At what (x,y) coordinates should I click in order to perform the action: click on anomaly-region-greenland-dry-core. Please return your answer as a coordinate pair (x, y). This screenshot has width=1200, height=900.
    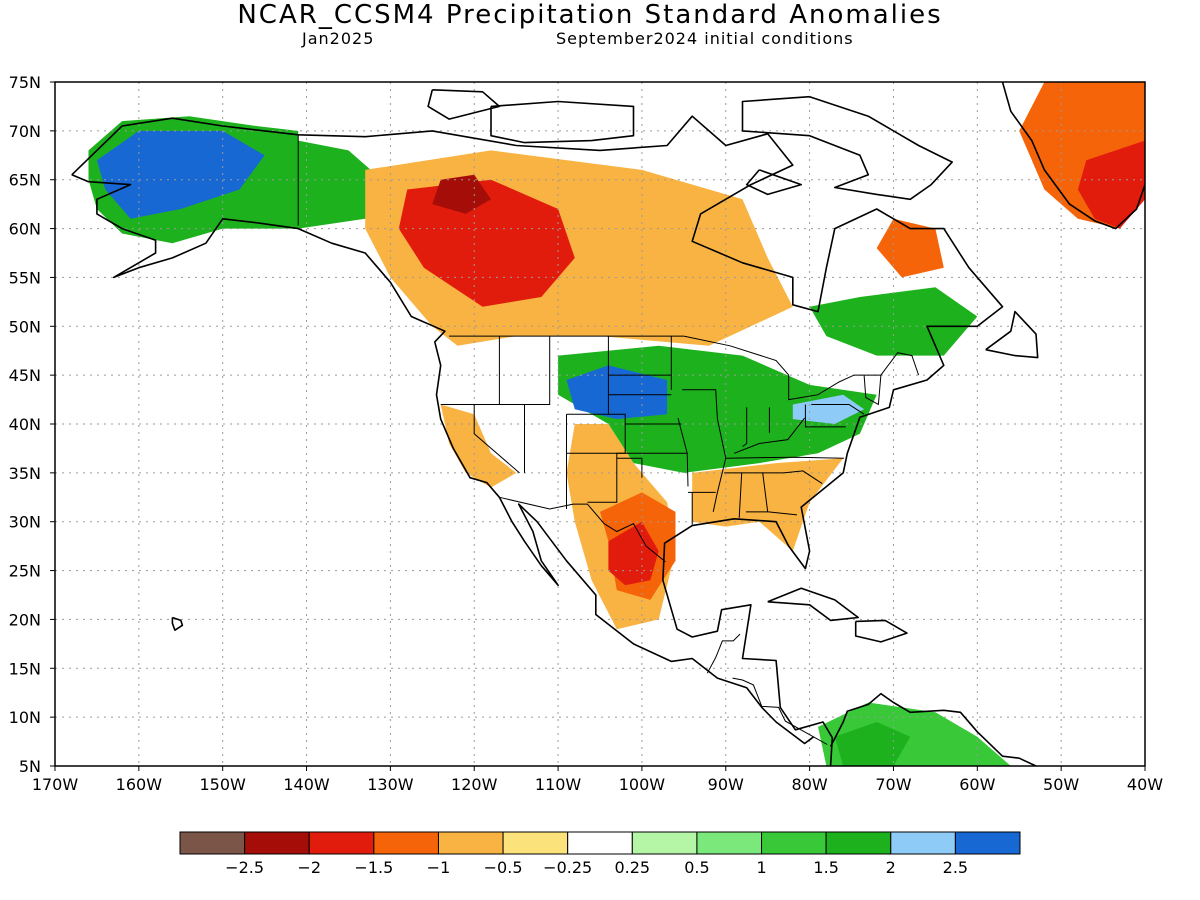
    Looking at the image, I should click on (1111, 184).